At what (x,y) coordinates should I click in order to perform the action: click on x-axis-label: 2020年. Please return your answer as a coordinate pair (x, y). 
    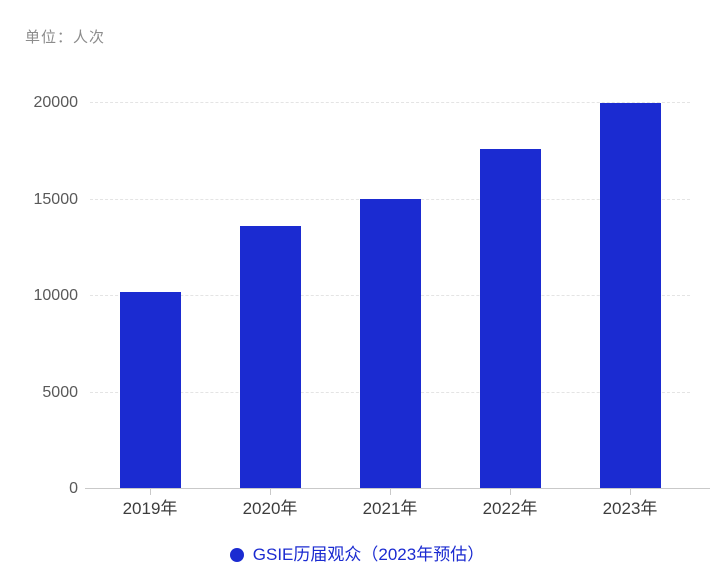
    Looking at the image, I should click on (270, 508).